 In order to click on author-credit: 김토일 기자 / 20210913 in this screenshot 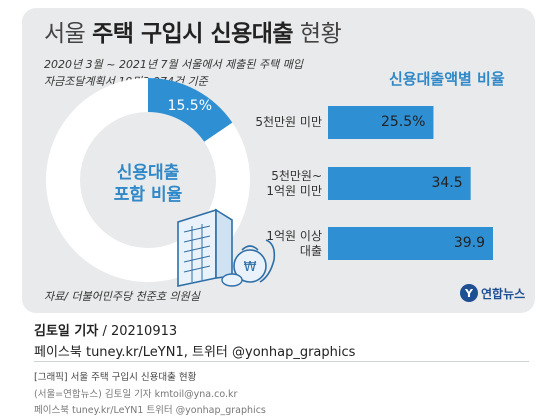, I will do `click(105, 329)`.